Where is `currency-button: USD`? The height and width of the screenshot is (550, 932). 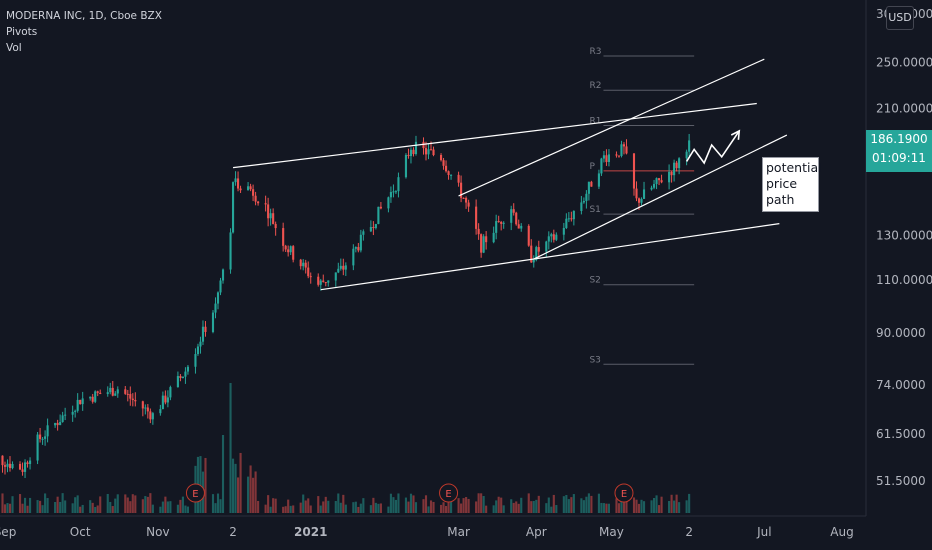 currency-button: USD is located at coordinates (900, 18).